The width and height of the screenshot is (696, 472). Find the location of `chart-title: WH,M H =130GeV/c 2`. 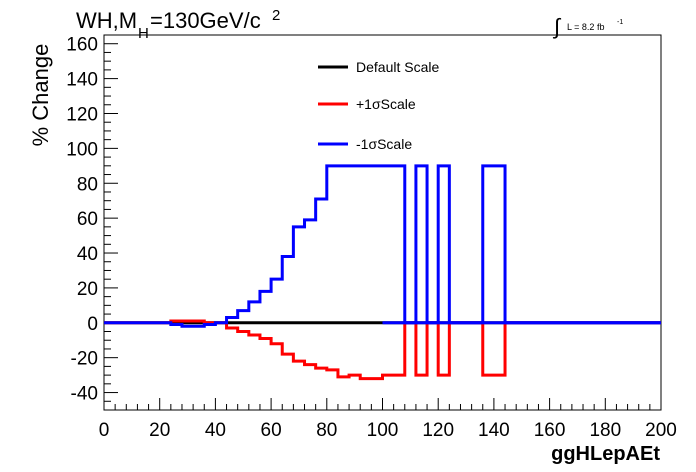

chart-title: WH,M H =130GeV/c 2 is located at coordinates (178, 24).